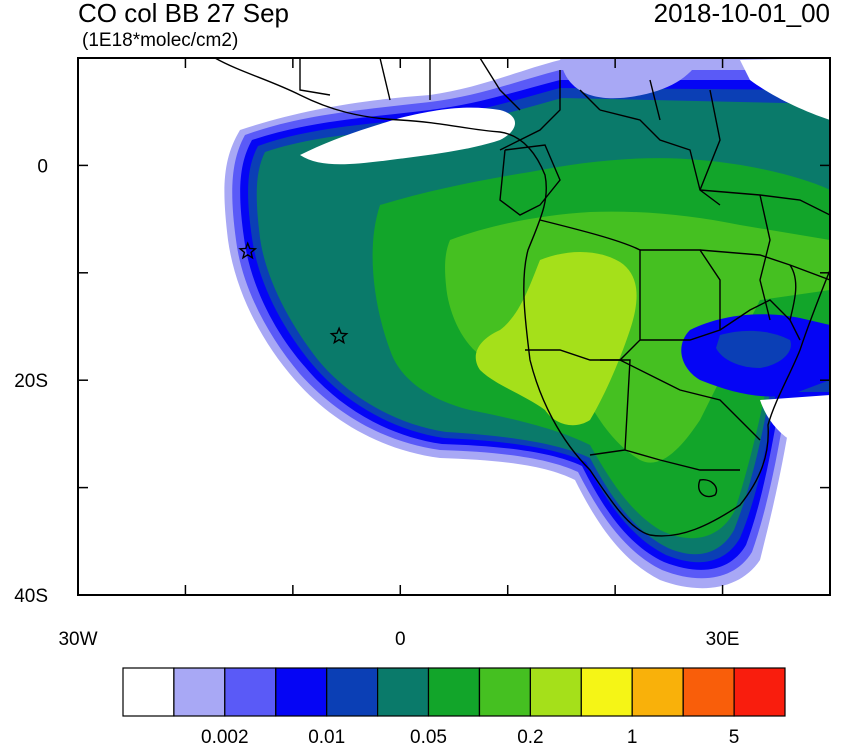  I want to click on x-tick-label: 30W, so click(77, 639).